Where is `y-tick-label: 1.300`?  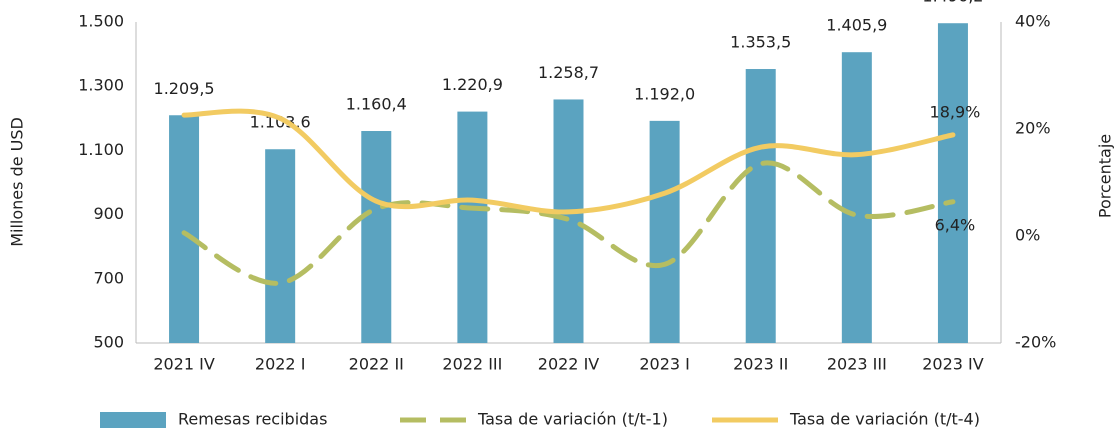
y-tick-label: 1.300 is located at coordinates (101, 85).